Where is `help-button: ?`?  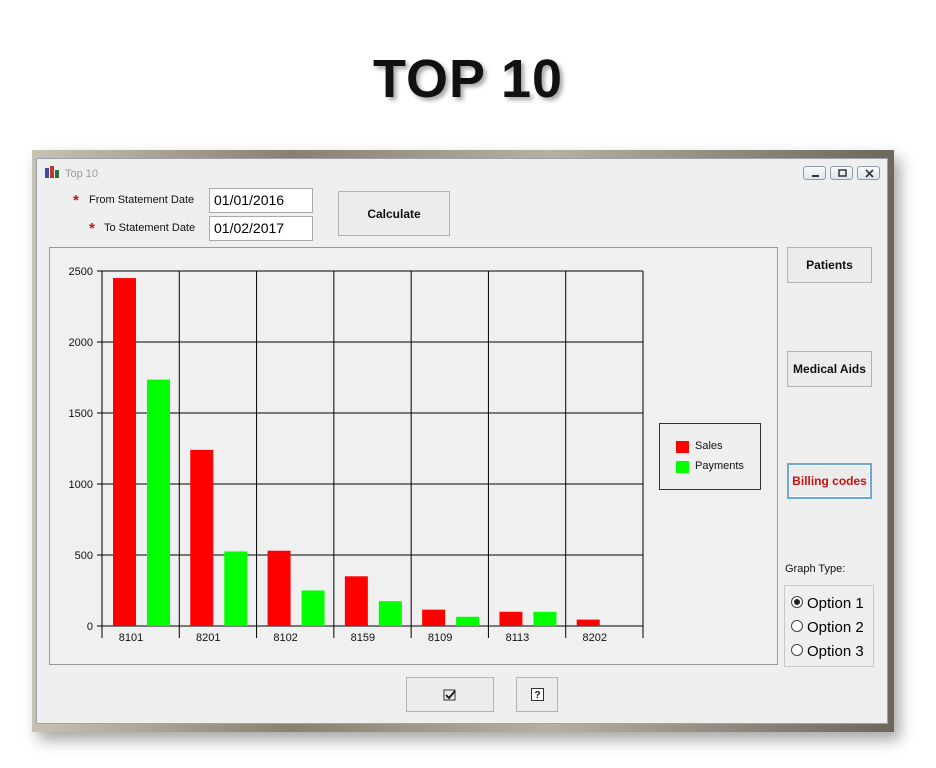
help-button: ? is located at coordinates (537, 694).